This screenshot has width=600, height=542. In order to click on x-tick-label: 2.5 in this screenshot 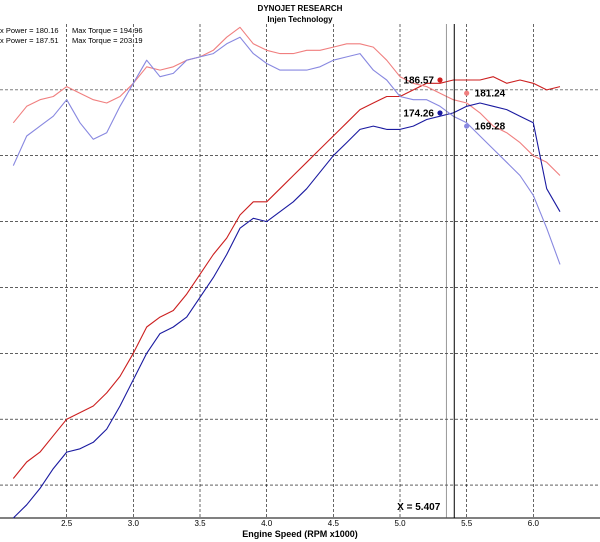, I will do `click(67, 523)`.